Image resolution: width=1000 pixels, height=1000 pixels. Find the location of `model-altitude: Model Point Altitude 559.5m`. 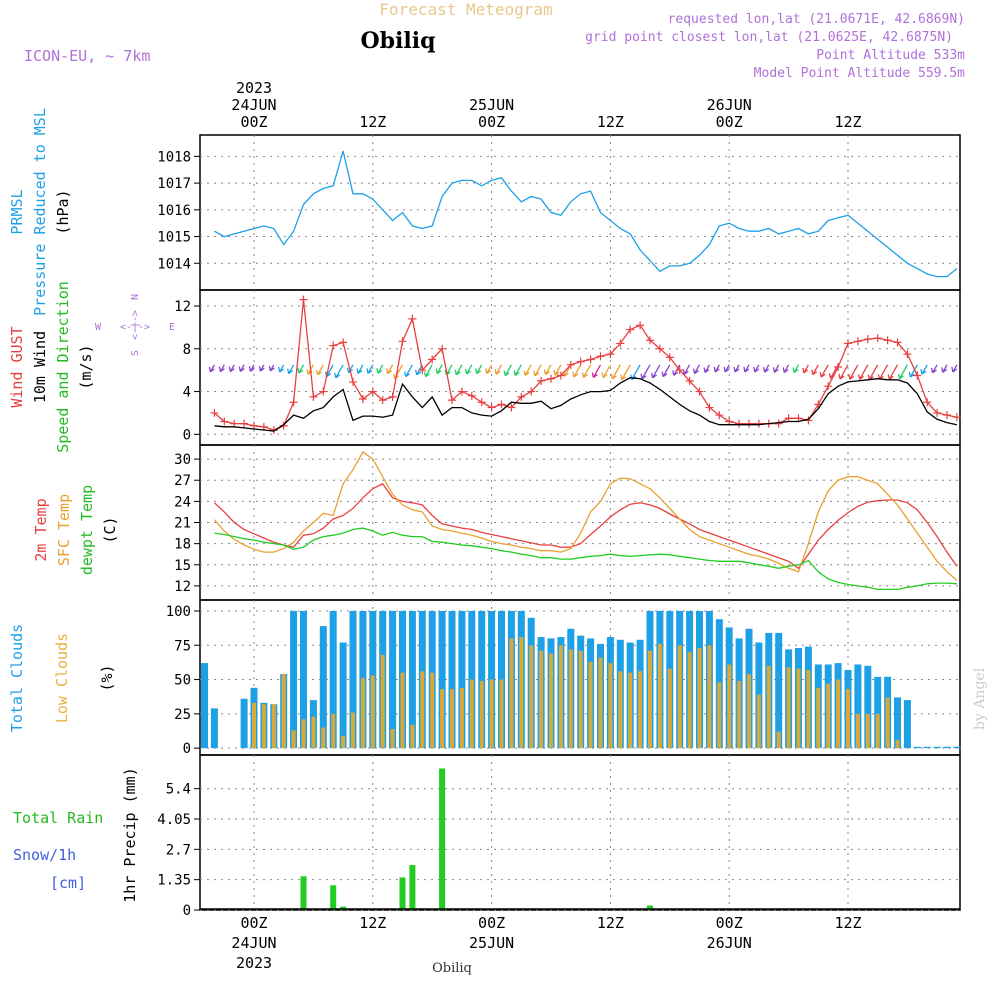

model-altitude: Model Point Altitude 559.5m is located at coordinates (859, 73).